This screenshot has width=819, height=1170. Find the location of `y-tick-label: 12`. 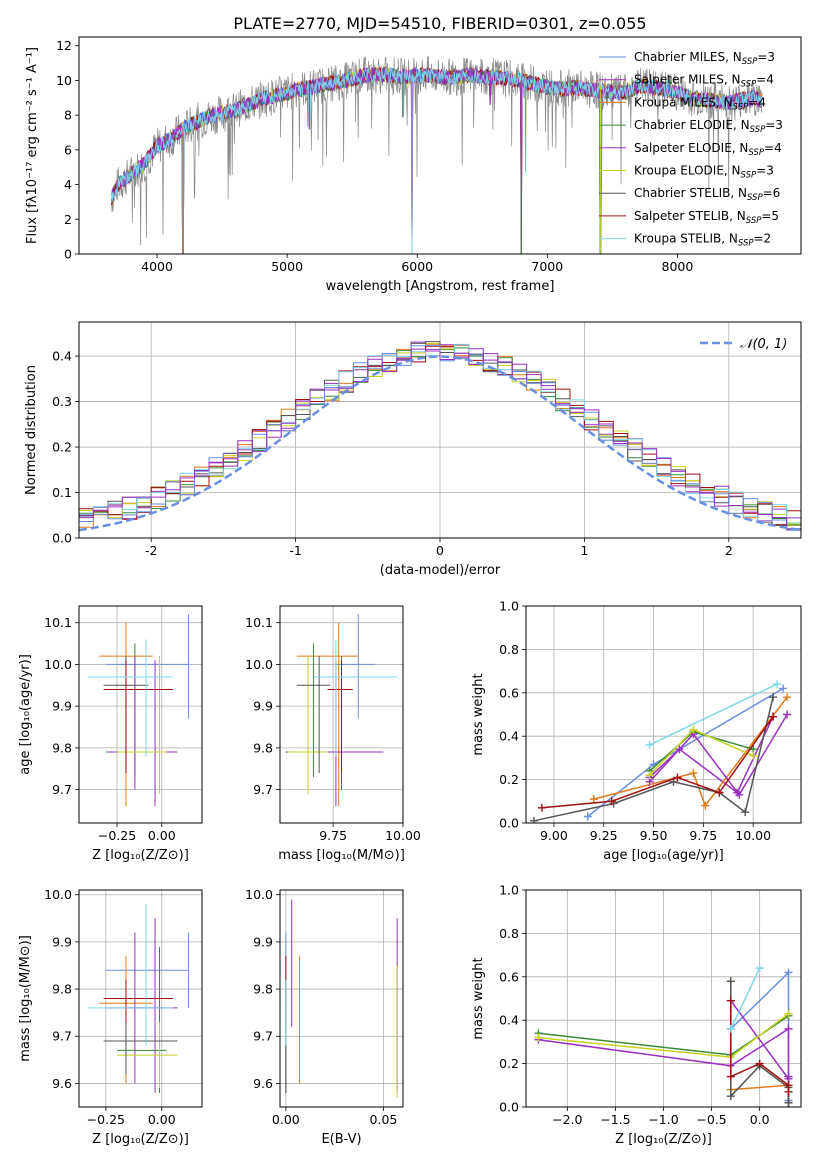

y-tick-label: 12 is located at coordinates (64, 45).